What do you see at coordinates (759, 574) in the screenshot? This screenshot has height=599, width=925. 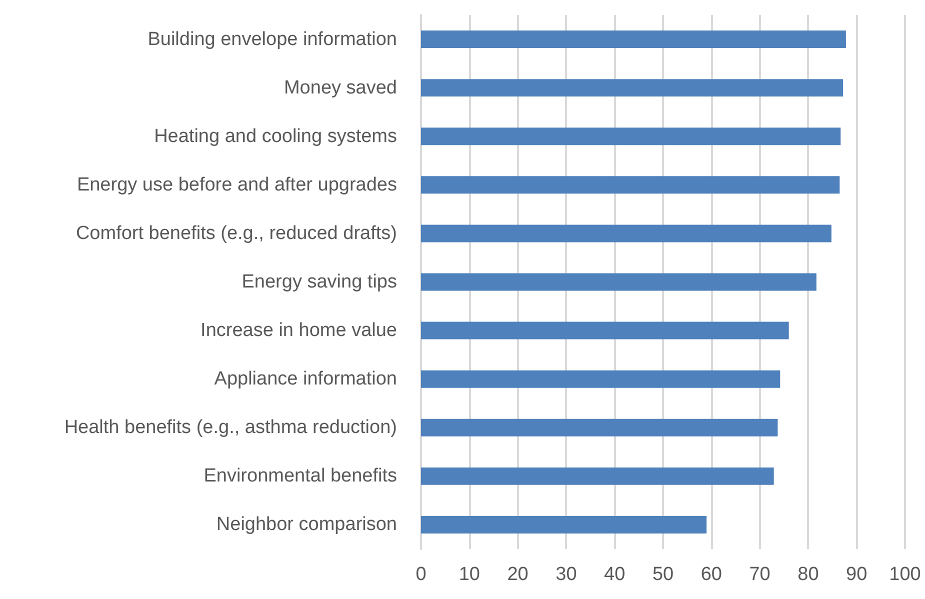 I see `x-tick-label: 70` at bounding box center [759, 574].